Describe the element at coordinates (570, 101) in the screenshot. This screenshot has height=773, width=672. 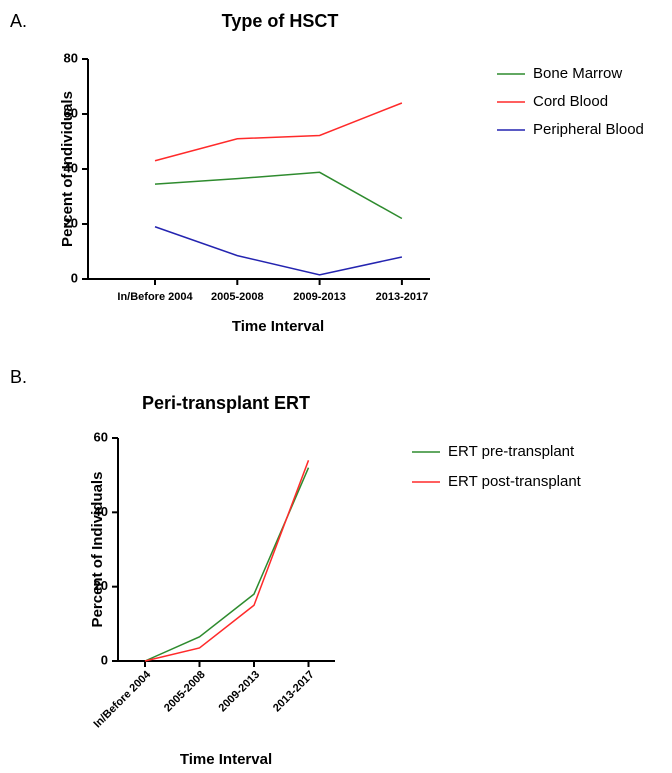
I see `legend-label: Cord Blood` at that location.